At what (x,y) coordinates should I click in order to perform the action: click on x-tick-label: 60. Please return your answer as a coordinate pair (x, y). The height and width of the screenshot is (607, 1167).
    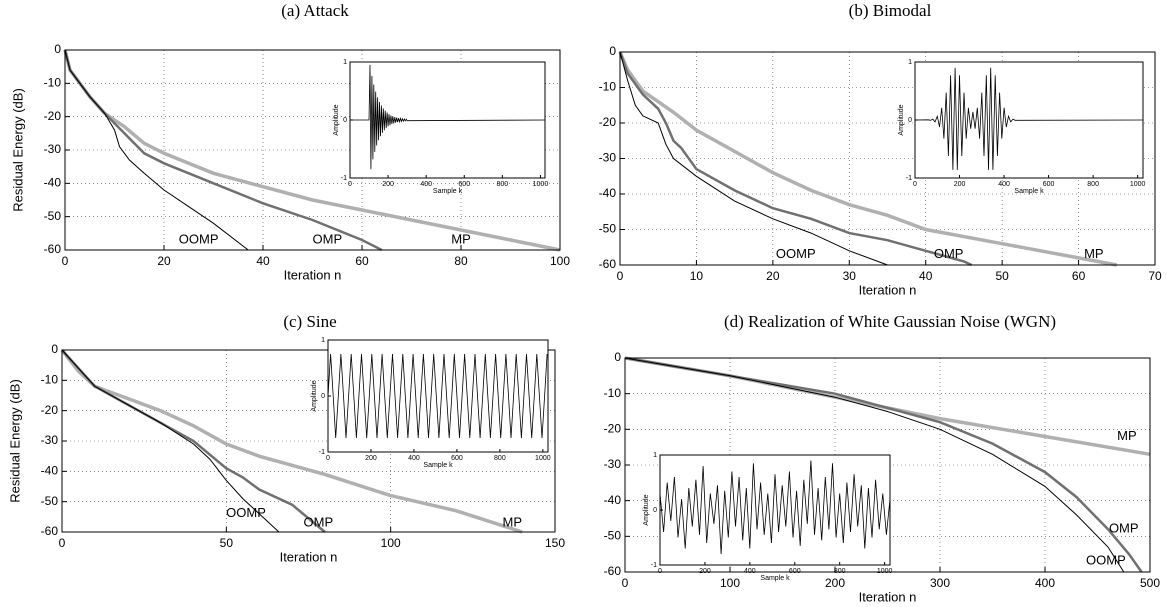
    Looking at the image, I should click on (362, 261).